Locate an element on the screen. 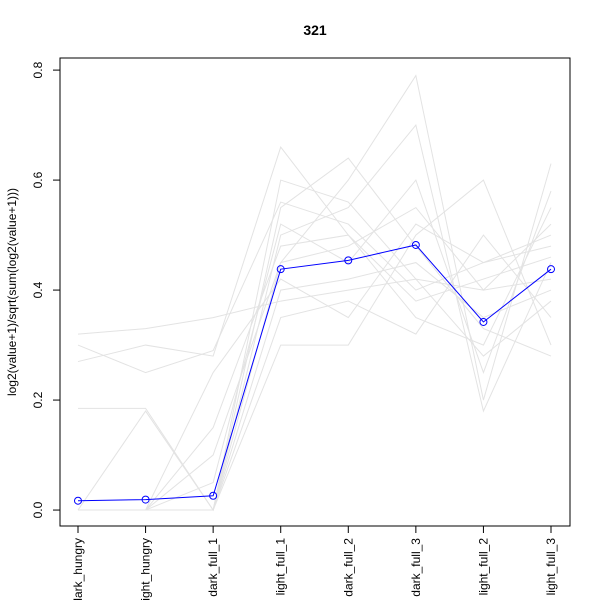 This screenshot has width=600, height=600. x-tick-label: light_full_1 is located at coordinates (281, 567).